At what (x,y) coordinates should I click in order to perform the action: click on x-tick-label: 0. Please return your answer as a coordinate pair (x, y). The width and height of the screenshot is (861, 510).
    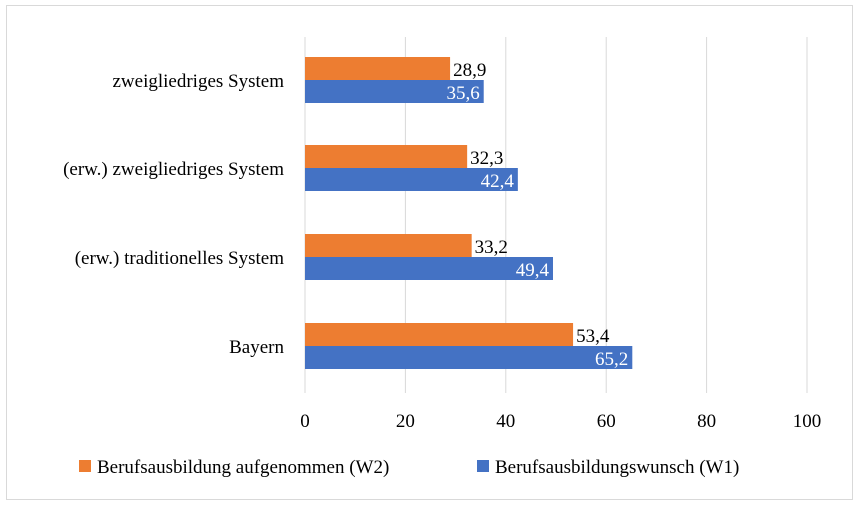
    Looking at the image, I should click on (305, 421).